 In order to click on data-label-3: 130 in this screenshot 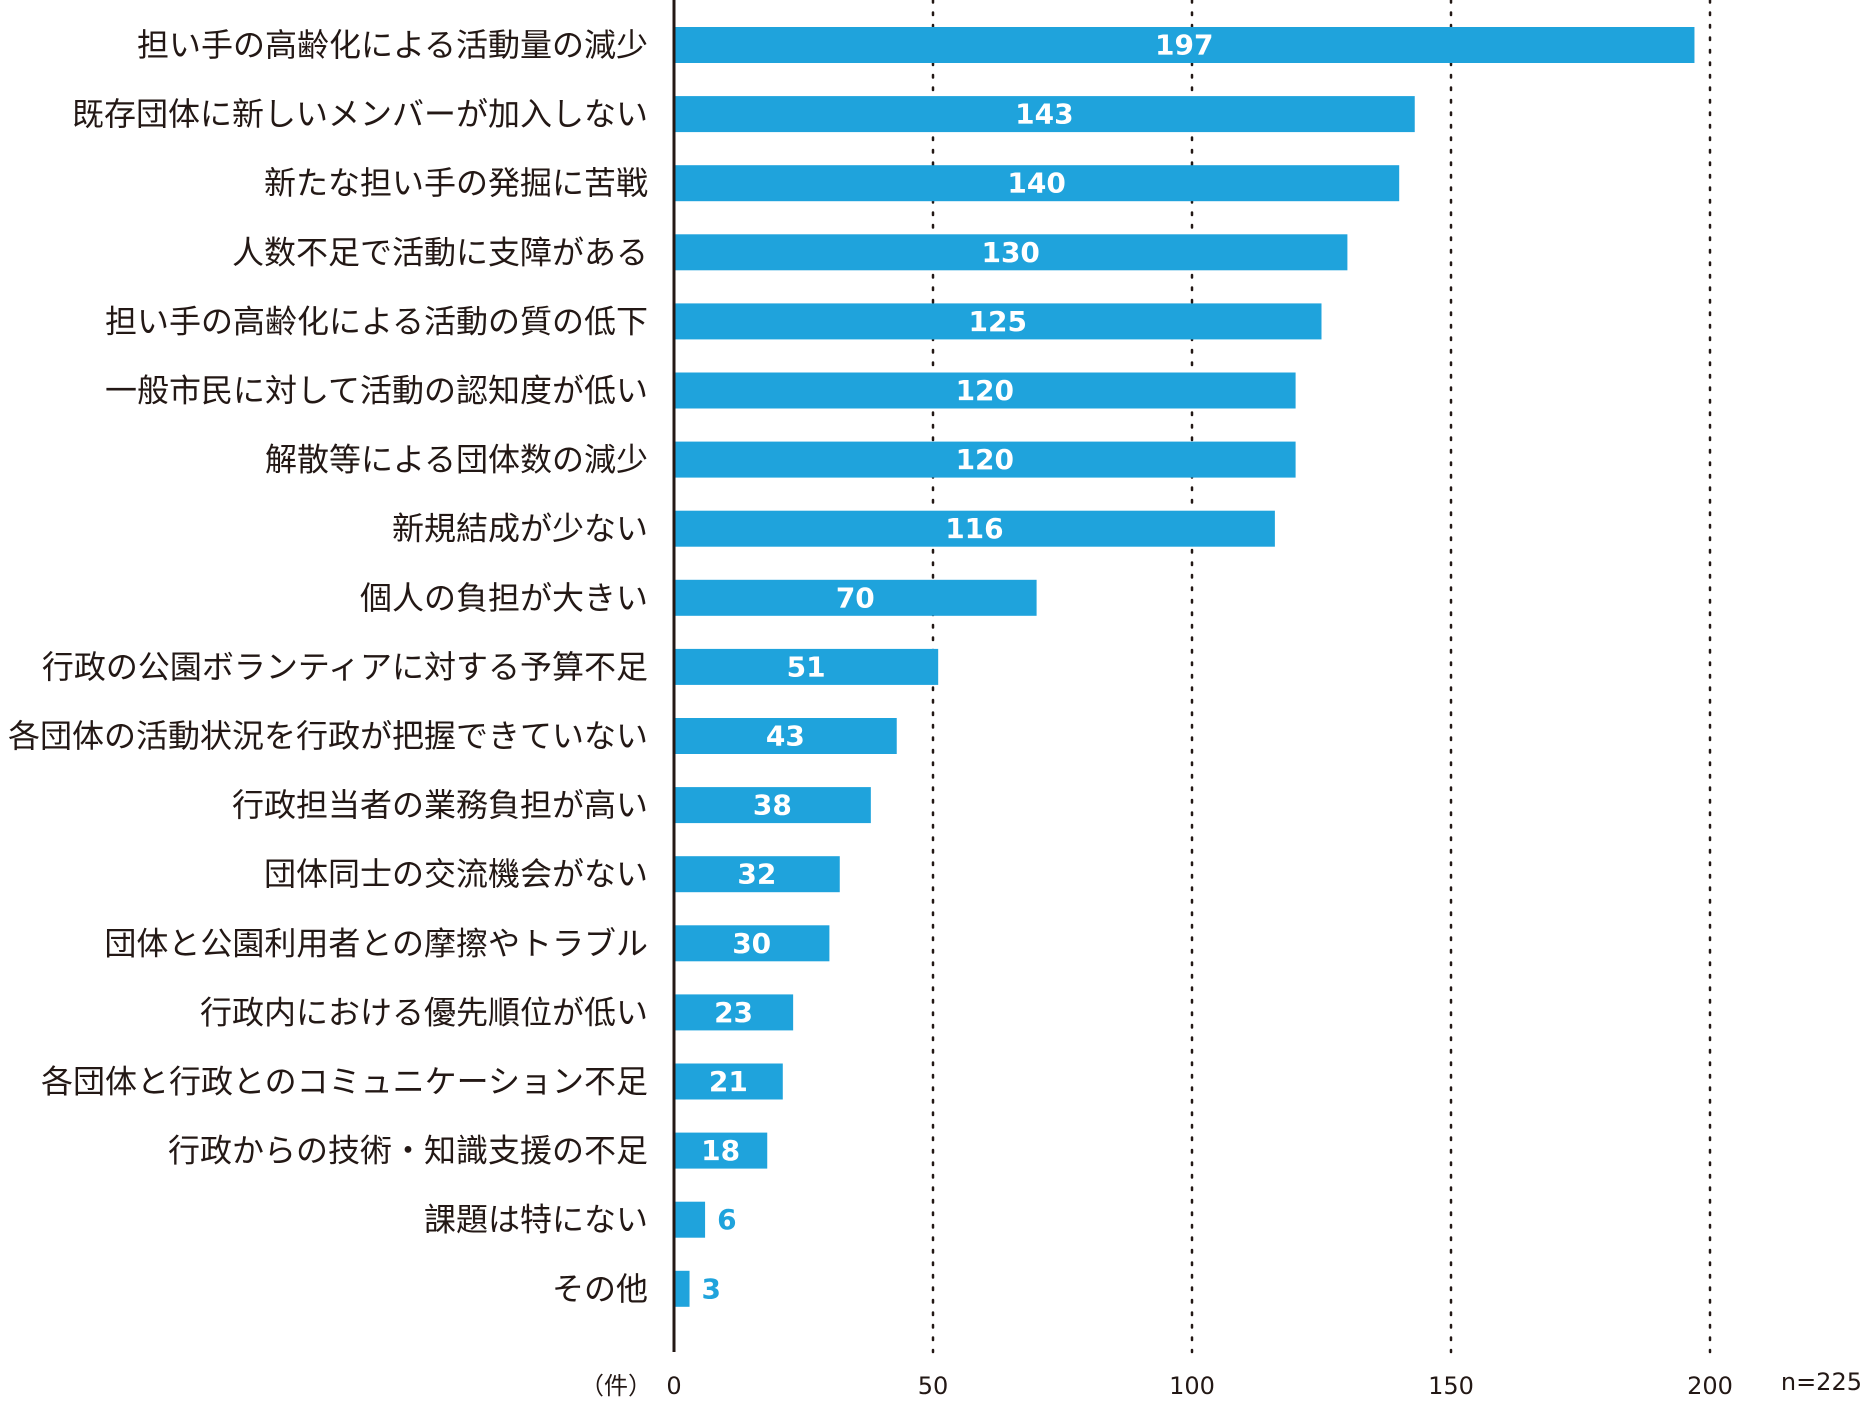, I will do `click(1010, 252)`.